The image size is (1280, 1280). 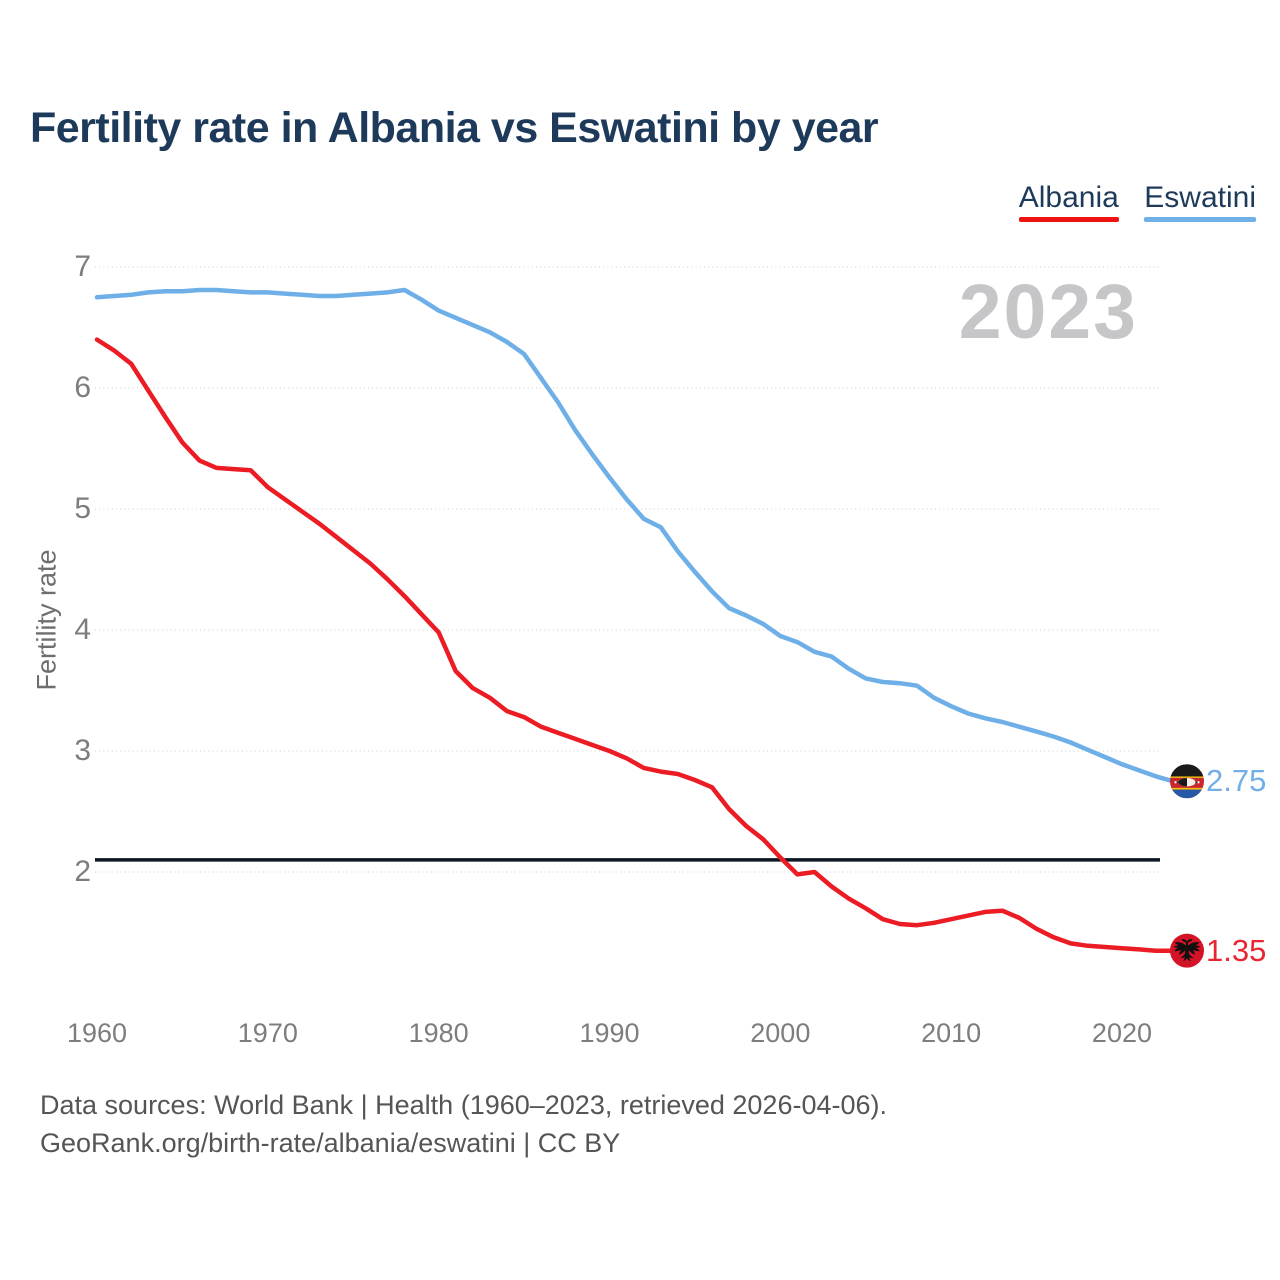 What do you see at coordinates (82, 508) in the screenshot?
I see `y-tick-label-5: 5` at bounding box center [82, 508].